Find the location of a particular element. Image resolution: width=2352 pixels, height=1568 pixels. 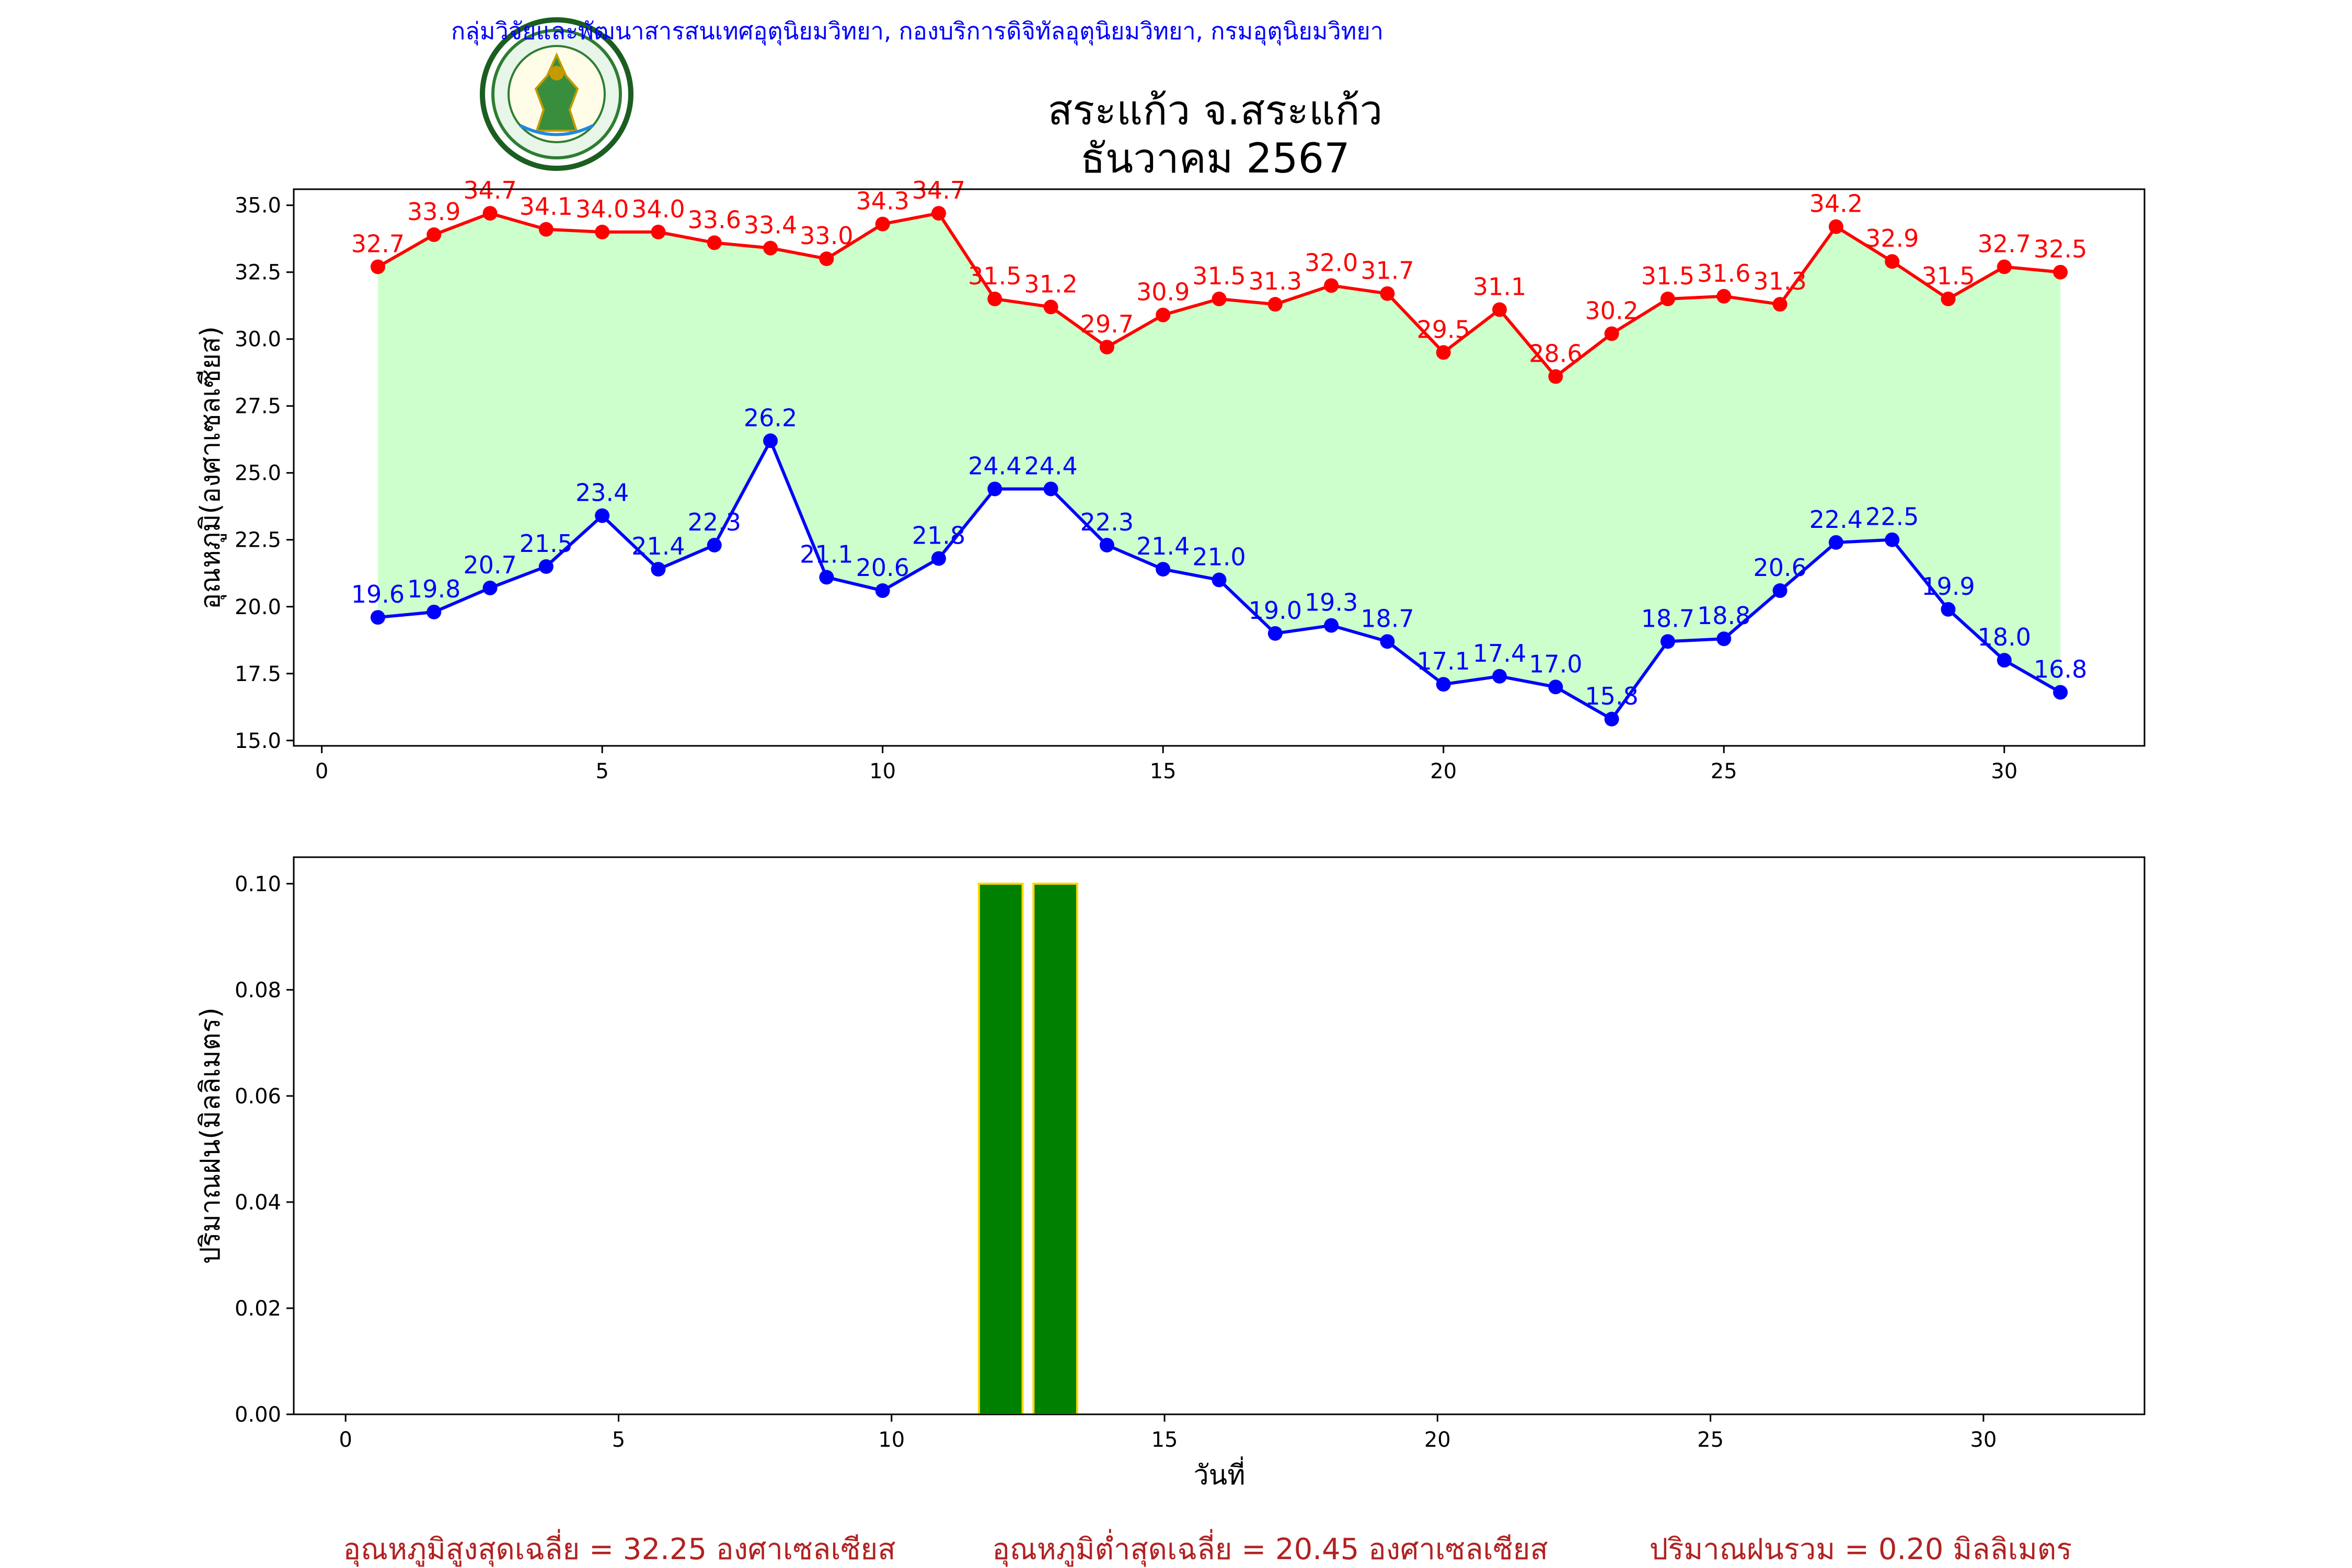

x-tick-label: 10 is located at coordinates (891, 1440).